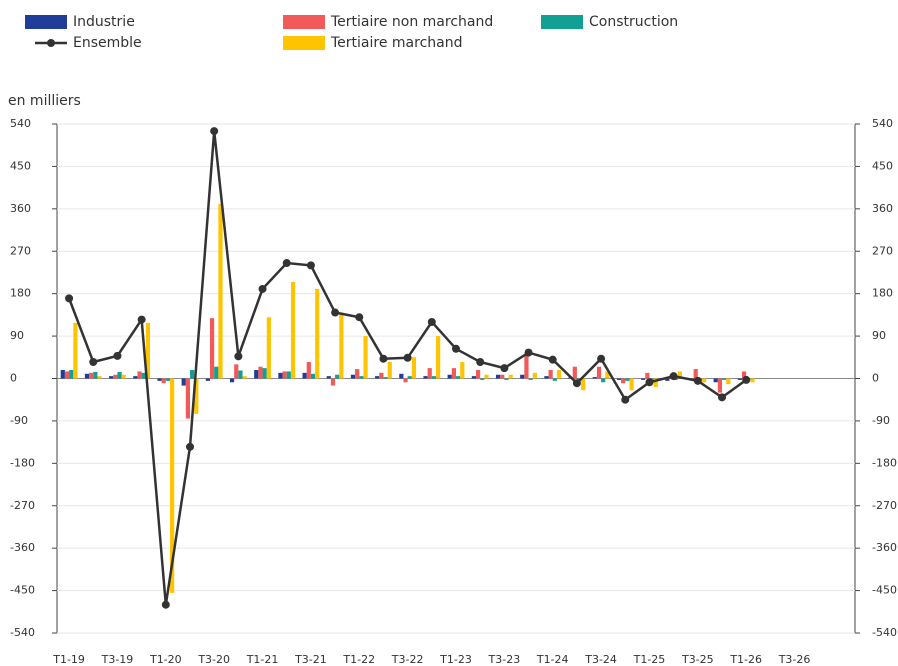 This screenshot has width=898, height=666. Describe the element at coordinates (552, 659) in the screenshot. I see `x-tick-label: T1-24` at that location.